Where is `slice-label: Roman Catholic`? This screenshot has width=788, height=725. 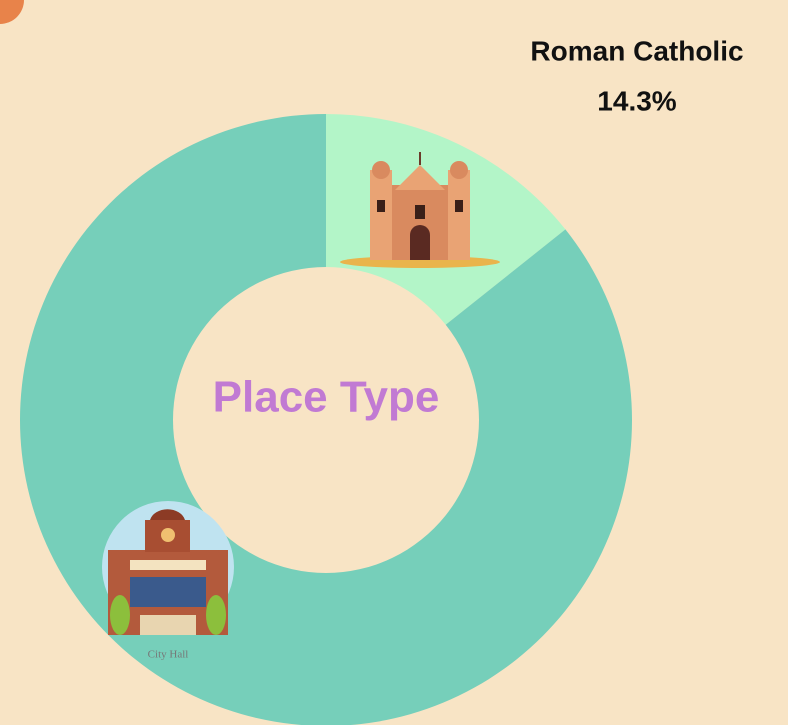
slice-label: Roman Catholic is located at coordinates (636, 50).